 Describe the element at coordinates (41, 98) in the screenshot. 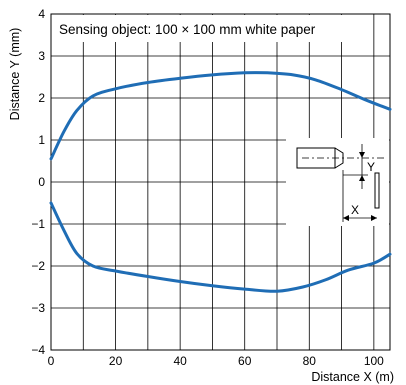

I see `y-tick-label: 2` at that location.